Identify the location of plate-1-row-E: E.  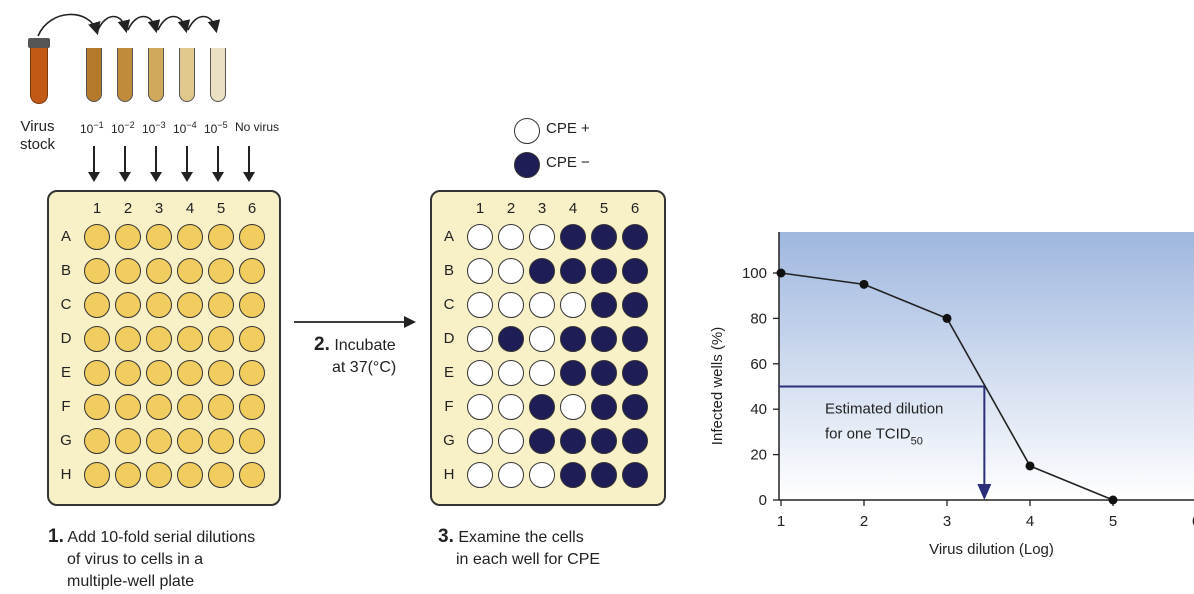
(65, 372).